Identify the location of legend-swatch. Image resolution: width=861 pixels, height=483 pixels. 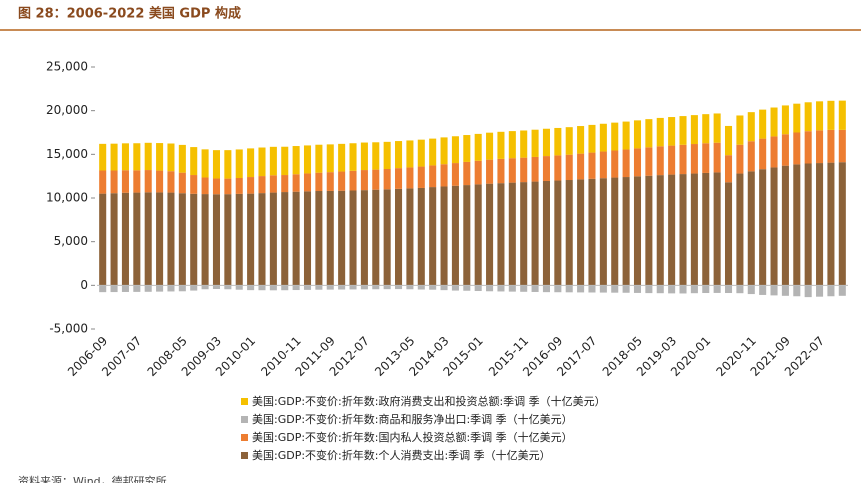
(244, 455).